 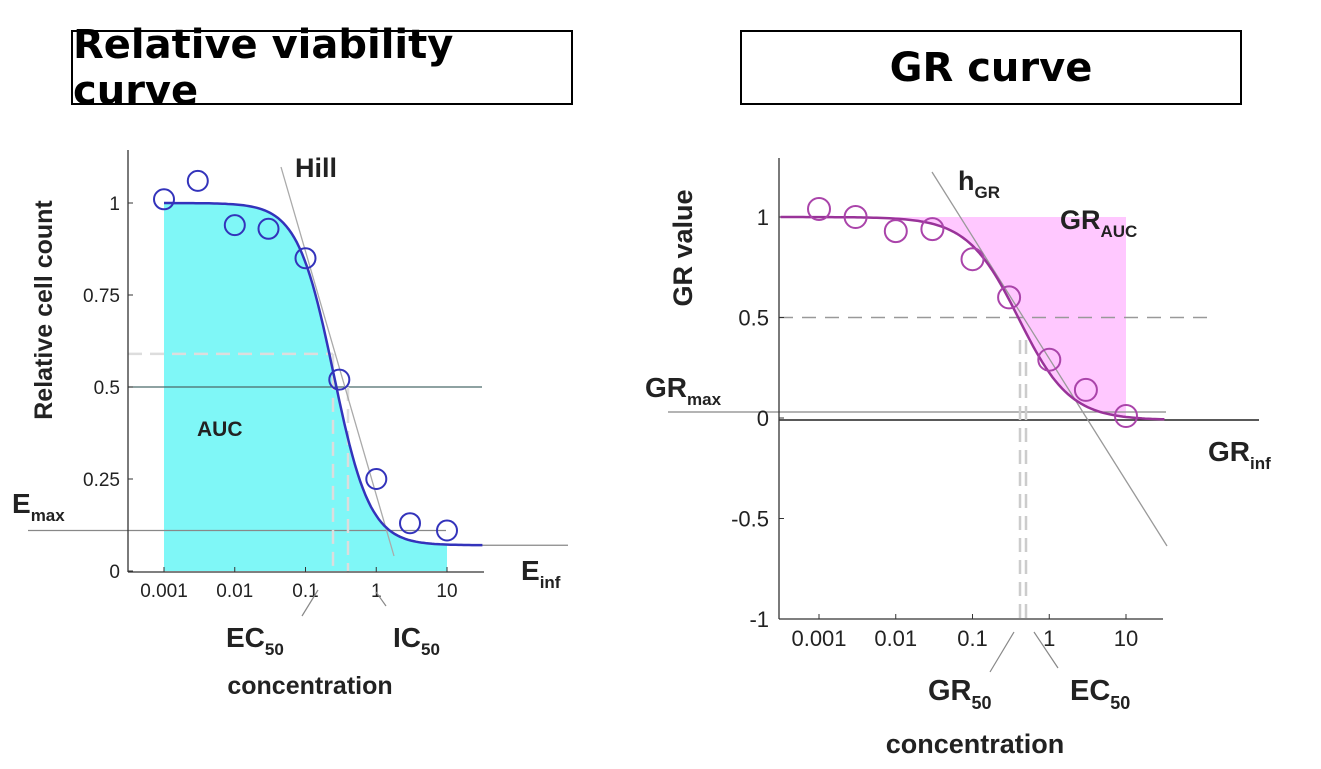 I want to click on ic50-label: IC50, so click(x=416, y=640).